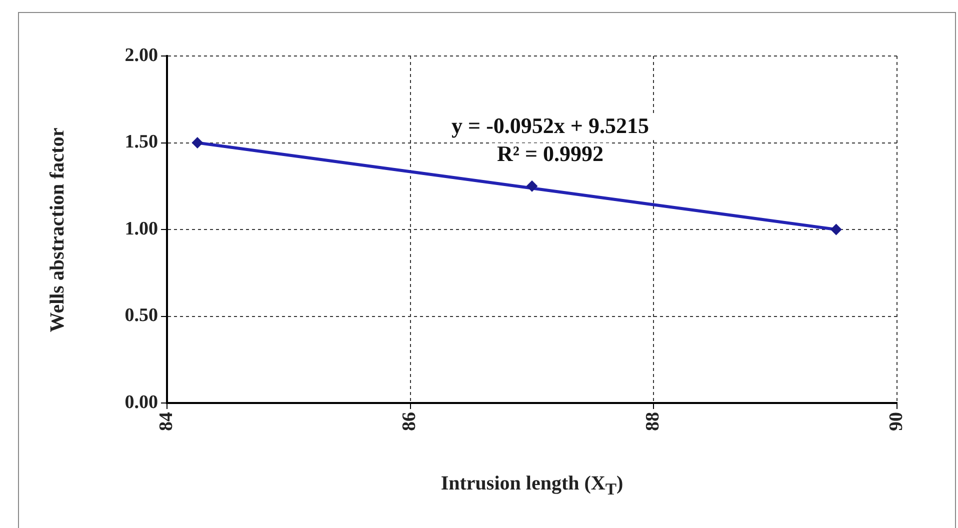 The height and width of the screenshot is (528, 958). Describe the element at coordinates (141, 229) in the screenshot. I see `y-tick-label: 1.00` at that location.